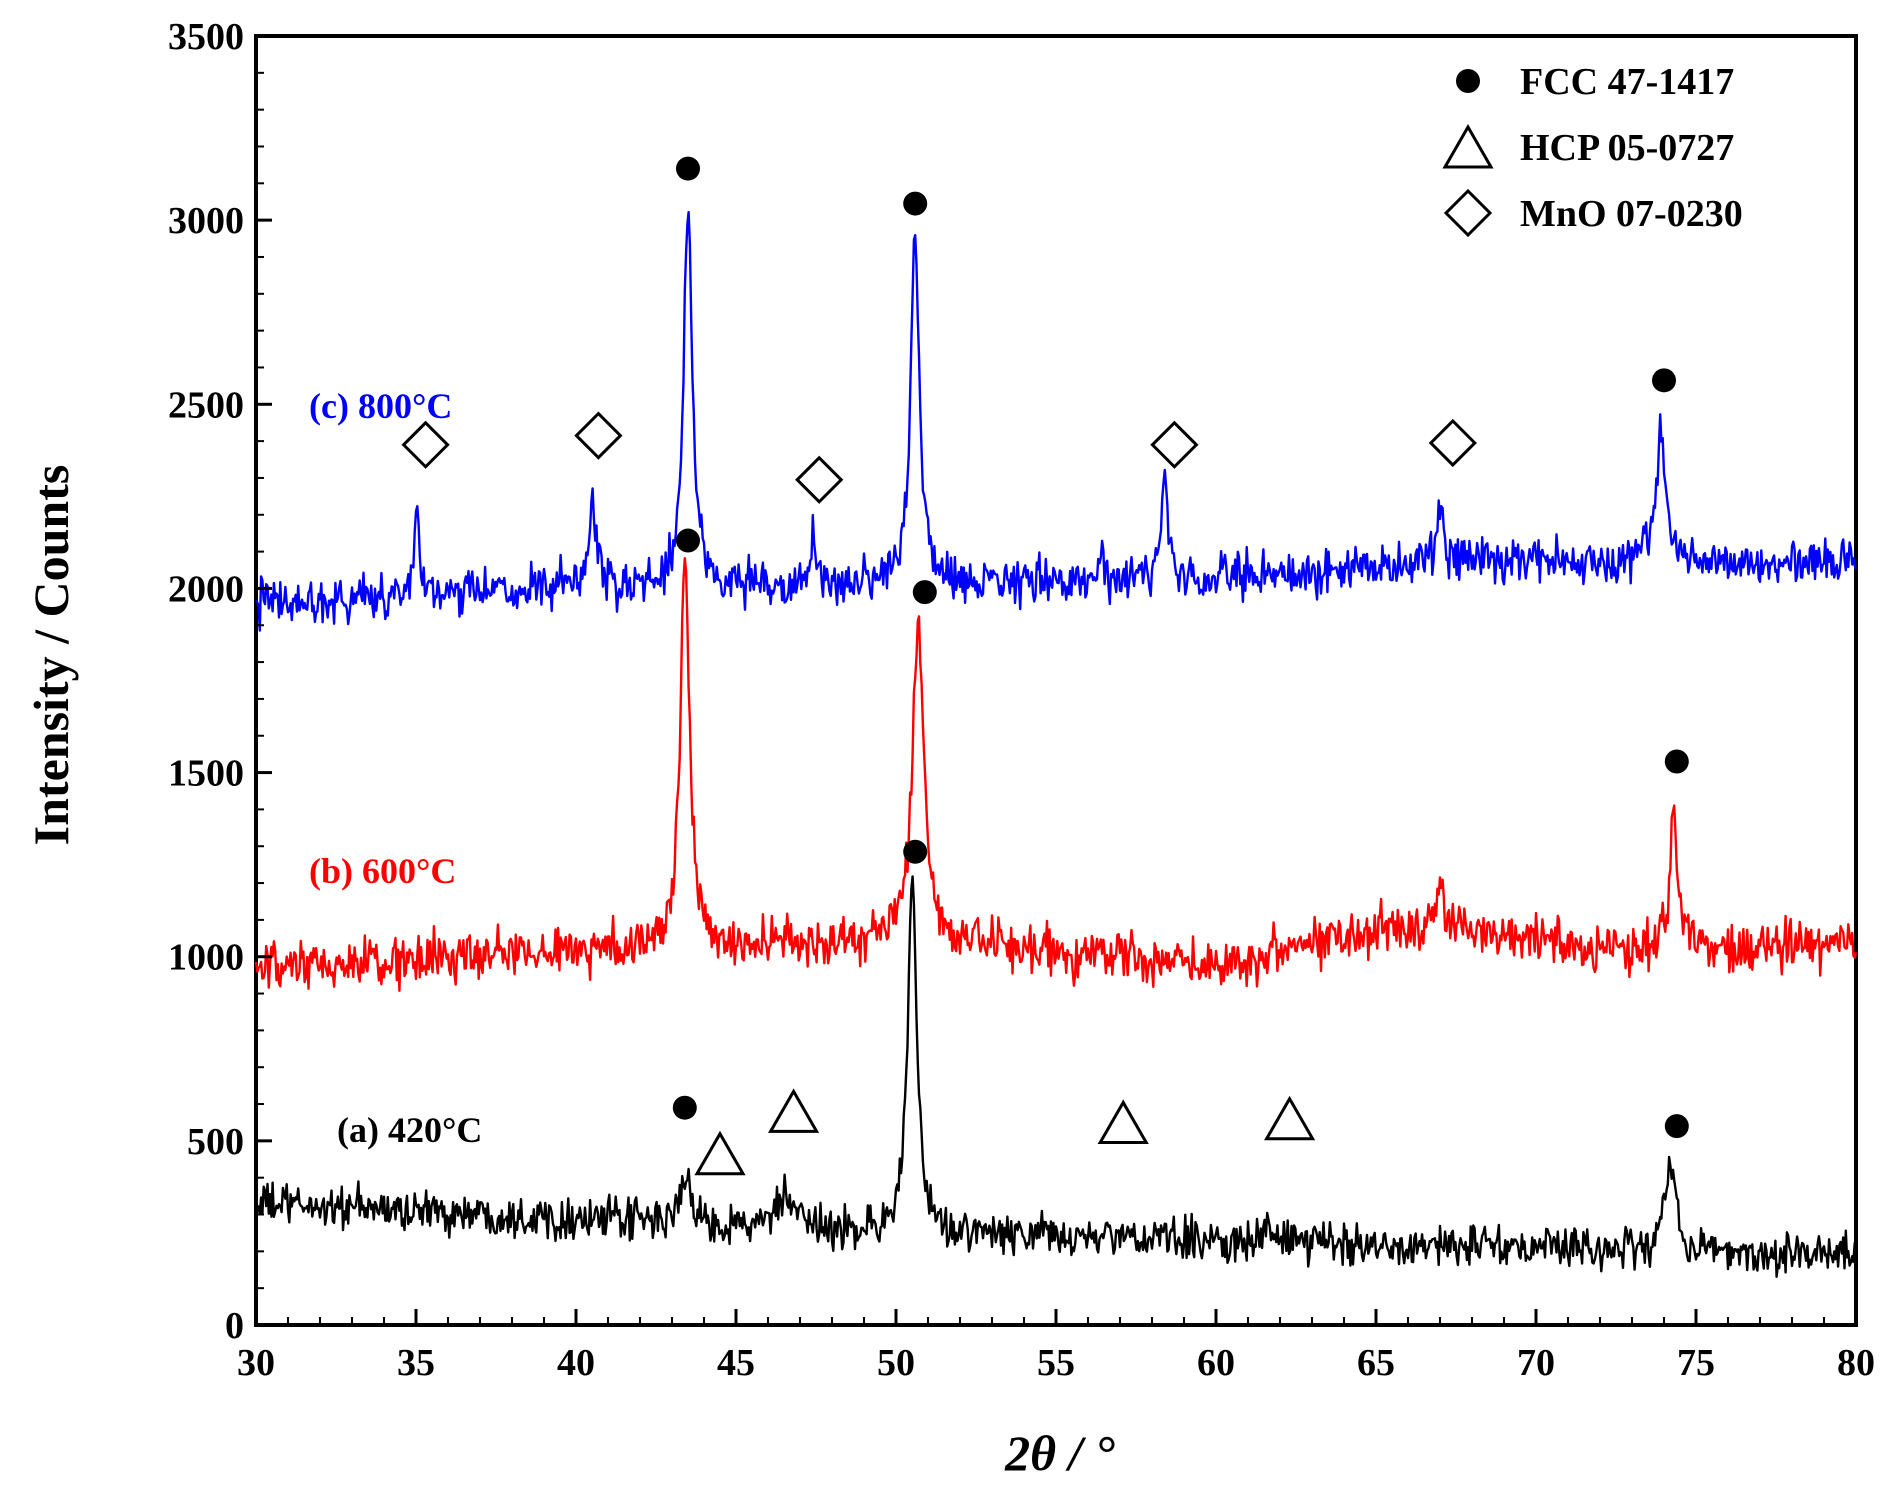  What do you see at coordinates (409, 1130) in the screenshot?
I see `series-label-1: (a) 420°C` at bounding box center [409, 1130].